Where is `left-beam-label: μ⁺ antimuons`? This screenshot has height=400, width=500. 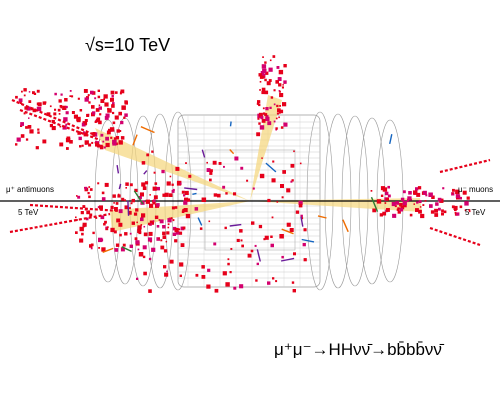
left-beam-label: μ⁺ antimuons is located at coordinates (30, 189).